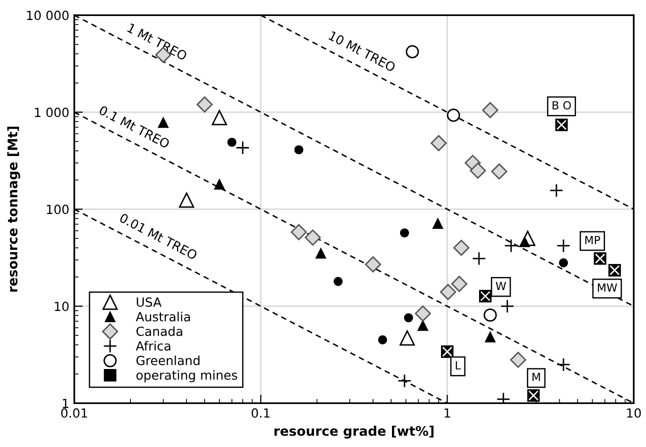  What do you see at coordinates (447, 413) in the screenshot?
I see `x-tick-label: 1` at bounding box center [447, 413].